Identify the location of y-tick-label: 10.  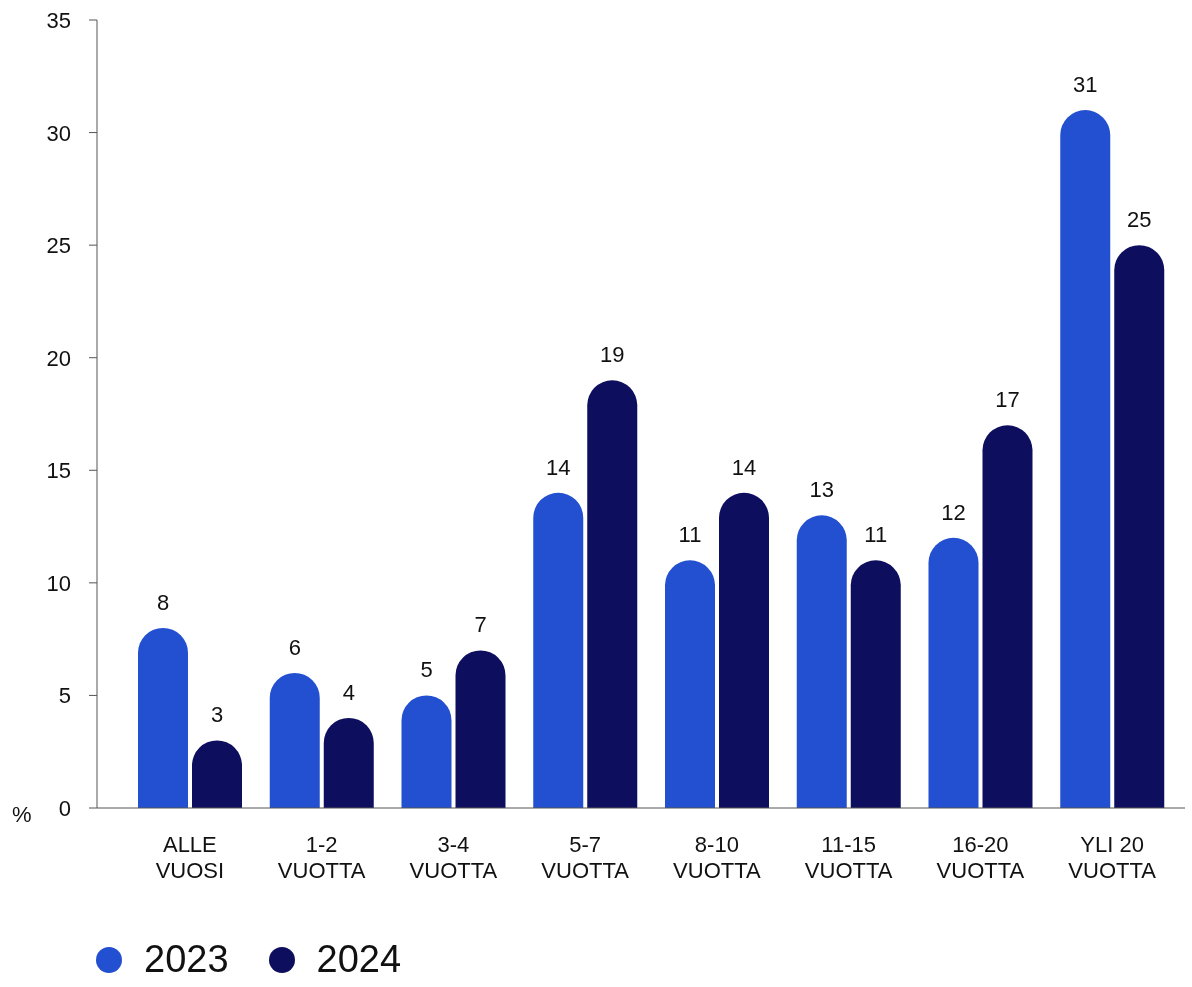
(58, 583).